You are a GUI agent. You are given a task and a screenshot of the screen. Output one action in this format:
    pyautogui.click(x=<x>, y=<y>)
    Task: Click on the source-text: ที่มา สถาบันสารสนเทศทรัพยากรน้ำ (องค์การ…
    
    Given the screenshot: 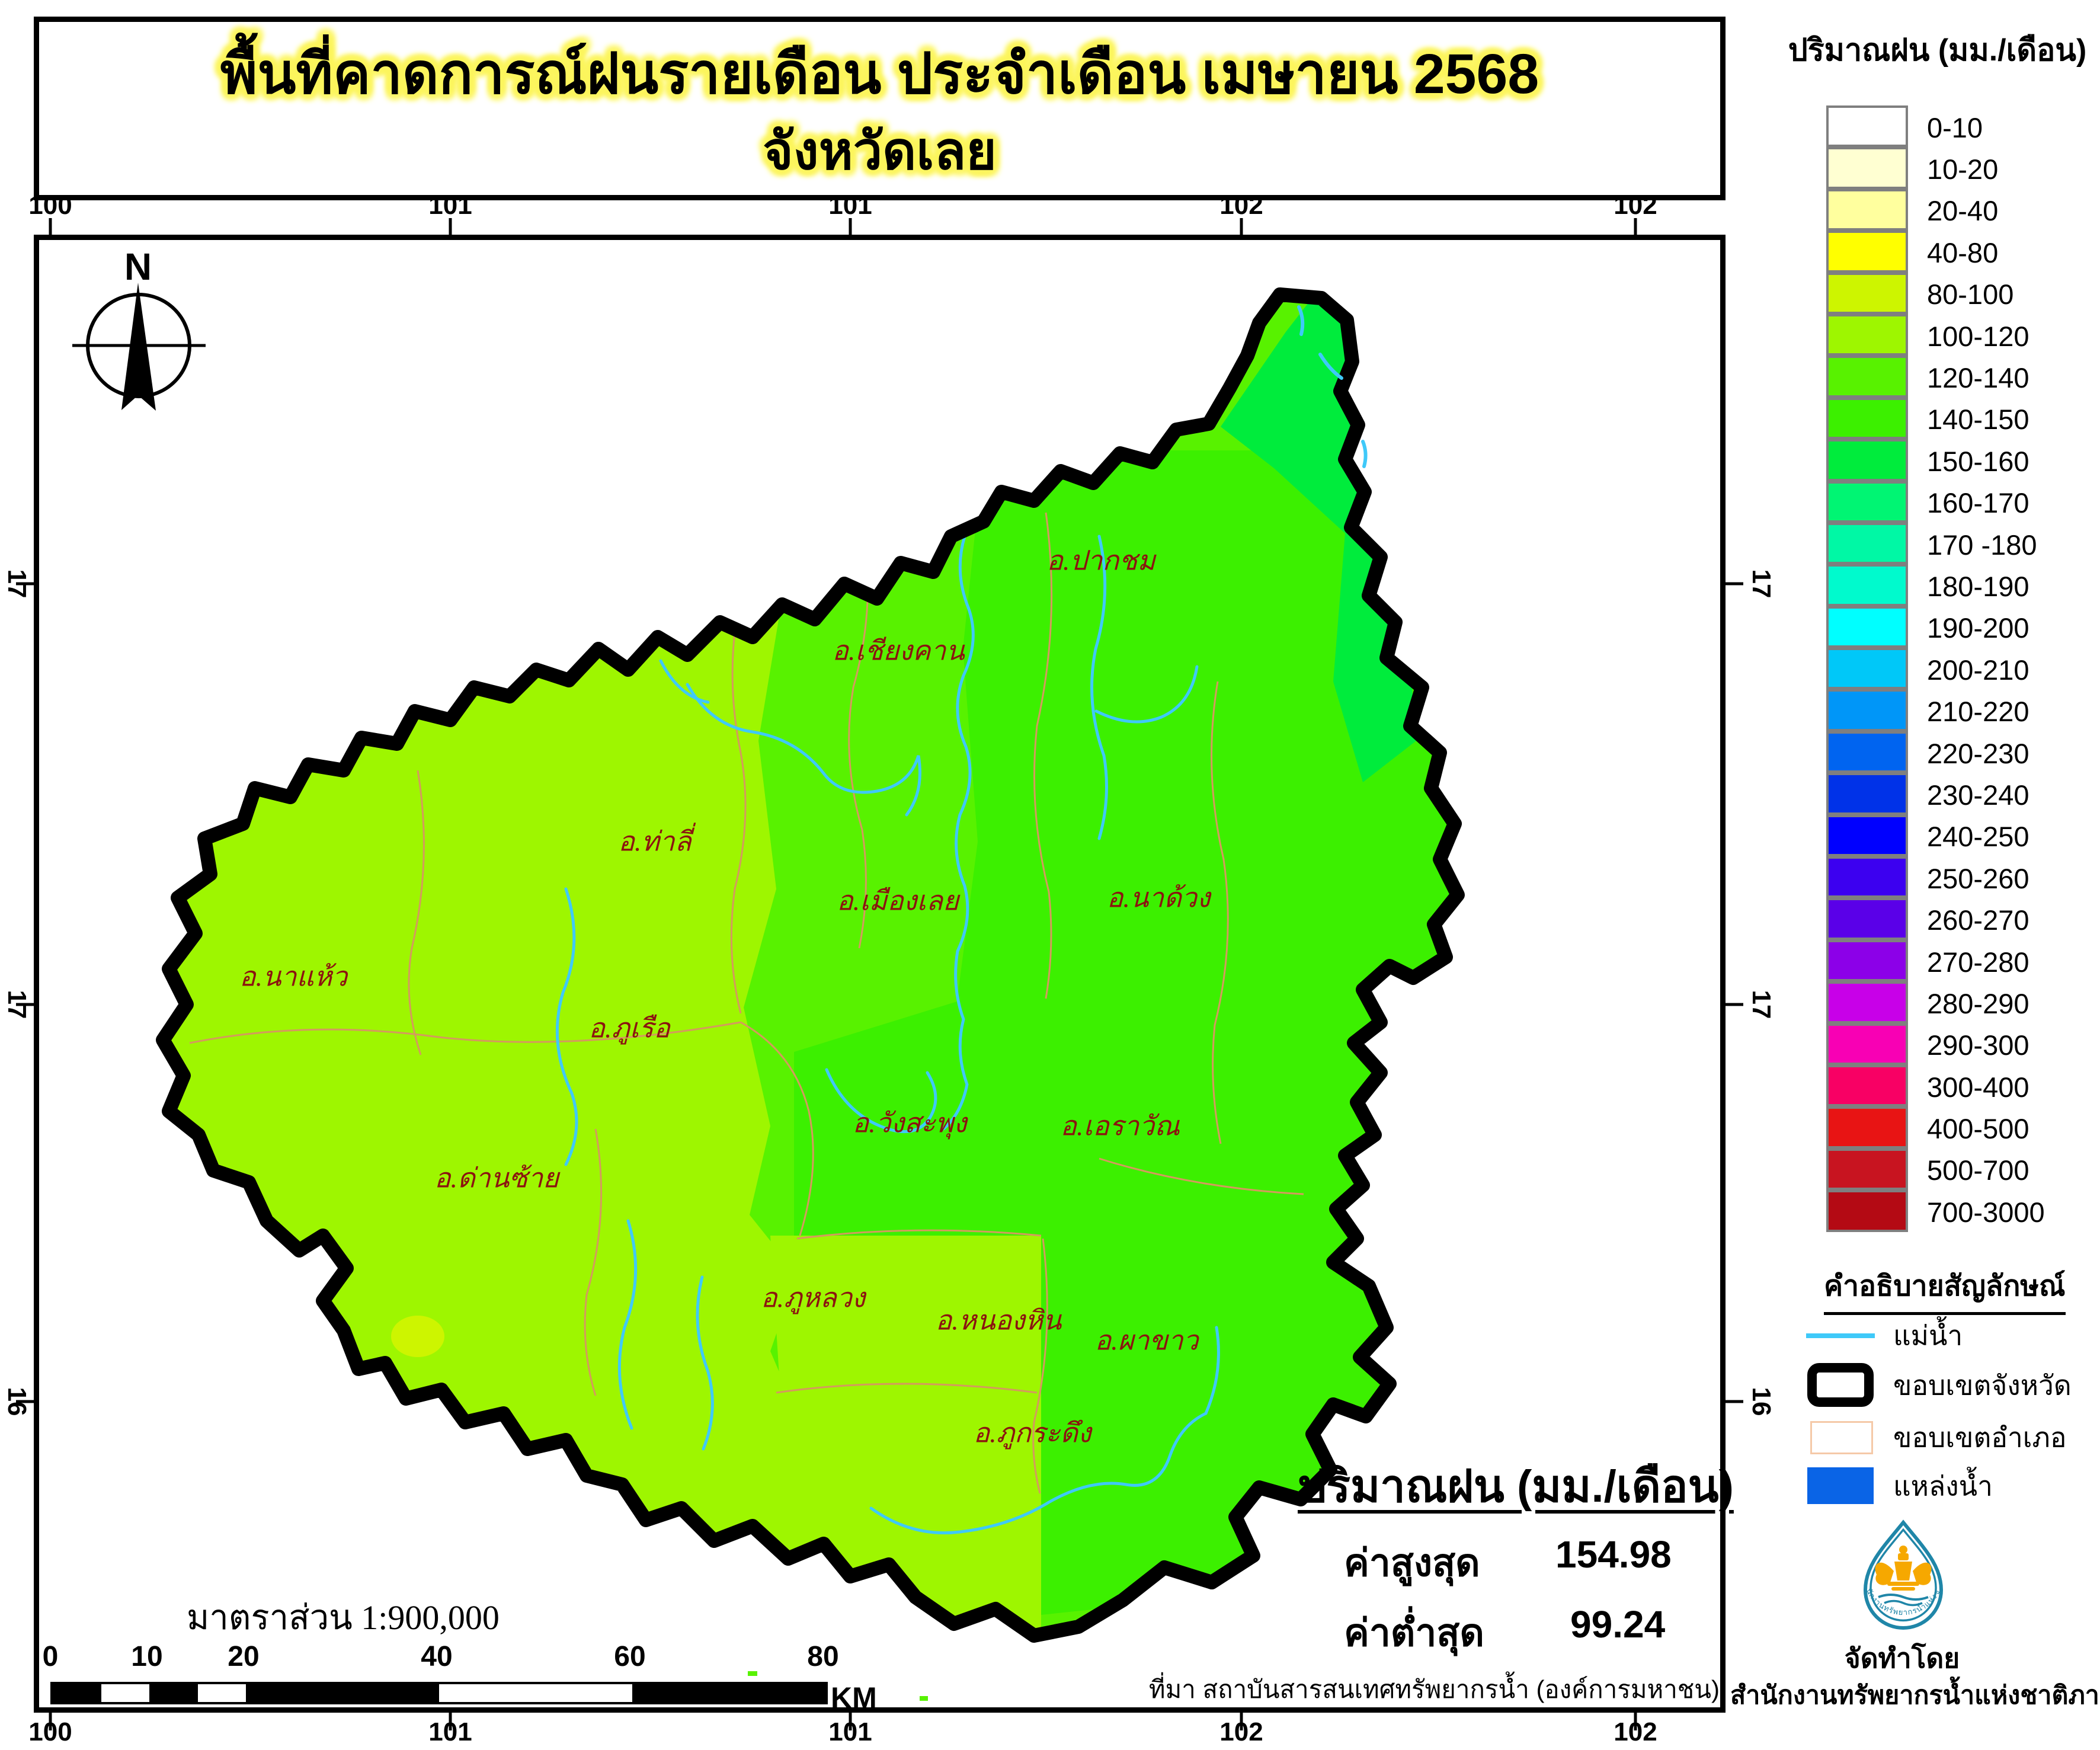 What is the action you would take?
    pyautogui.click(x=1434, y=1689)
    